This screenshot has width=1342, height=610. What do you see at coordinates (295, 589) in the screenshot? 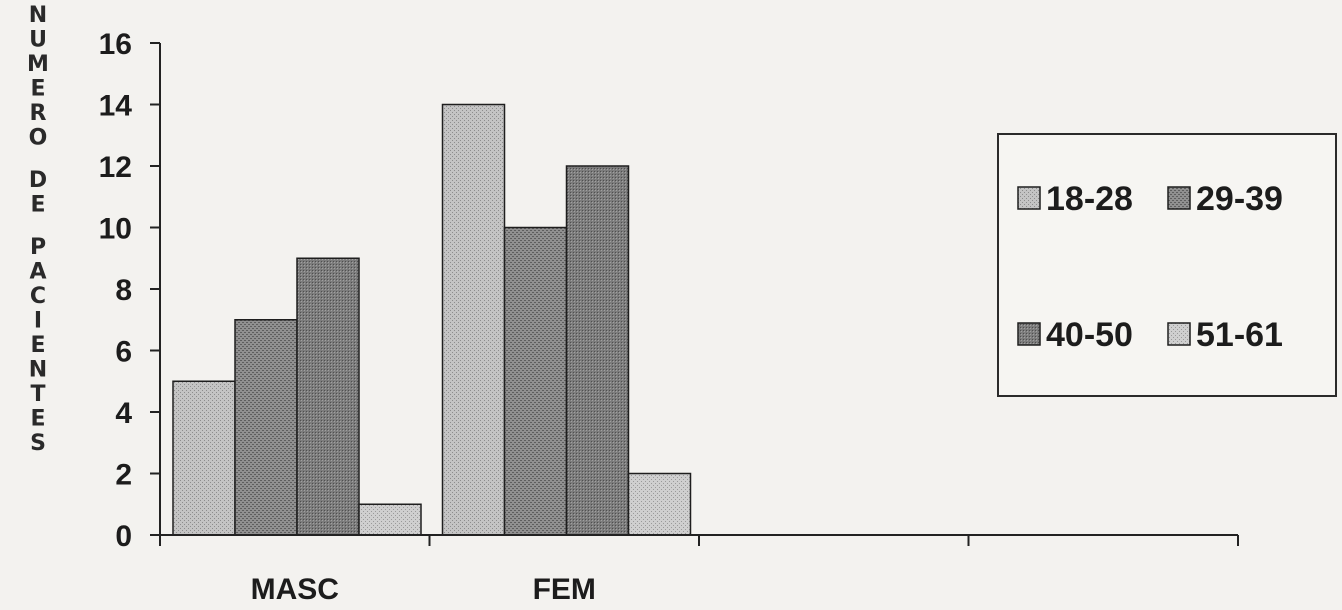
I see `x-category-label: MASC` at bounding box center [295, 589].